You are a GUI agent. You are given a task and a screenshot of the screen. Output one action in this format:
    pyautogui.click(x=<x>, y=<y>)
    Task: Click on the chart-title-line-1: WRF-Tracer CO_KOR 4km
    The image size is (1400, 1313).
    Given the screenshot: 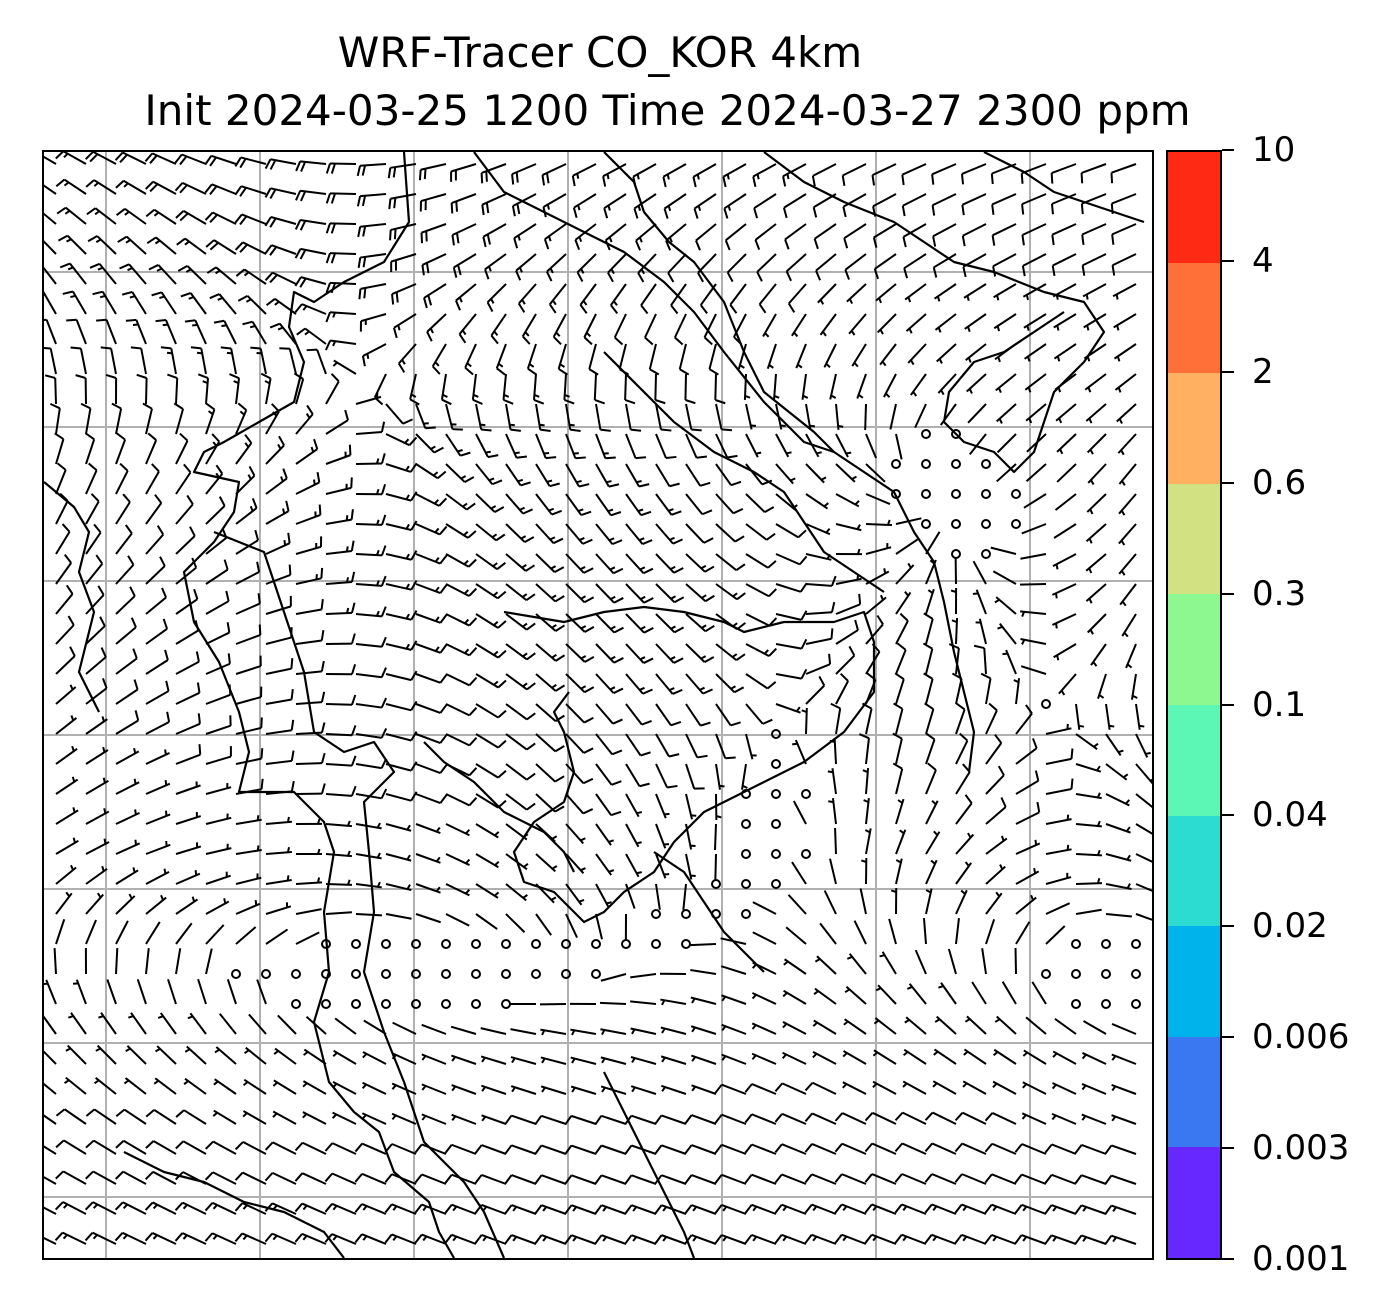 What is the action you would take?
    pyautogui.click(x=600, y=52)
    